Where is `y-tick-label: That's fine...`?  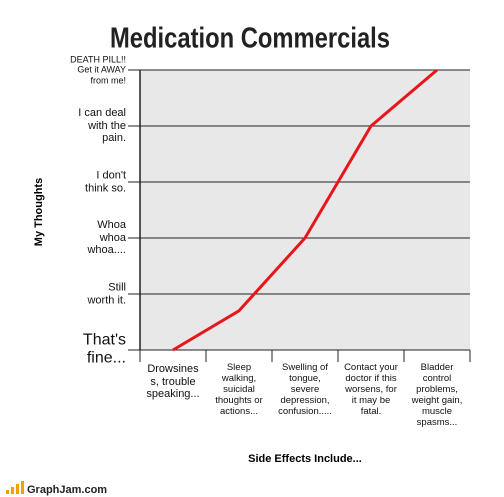
y-tick-label: That's fine... is located at coordinates (104, 349).